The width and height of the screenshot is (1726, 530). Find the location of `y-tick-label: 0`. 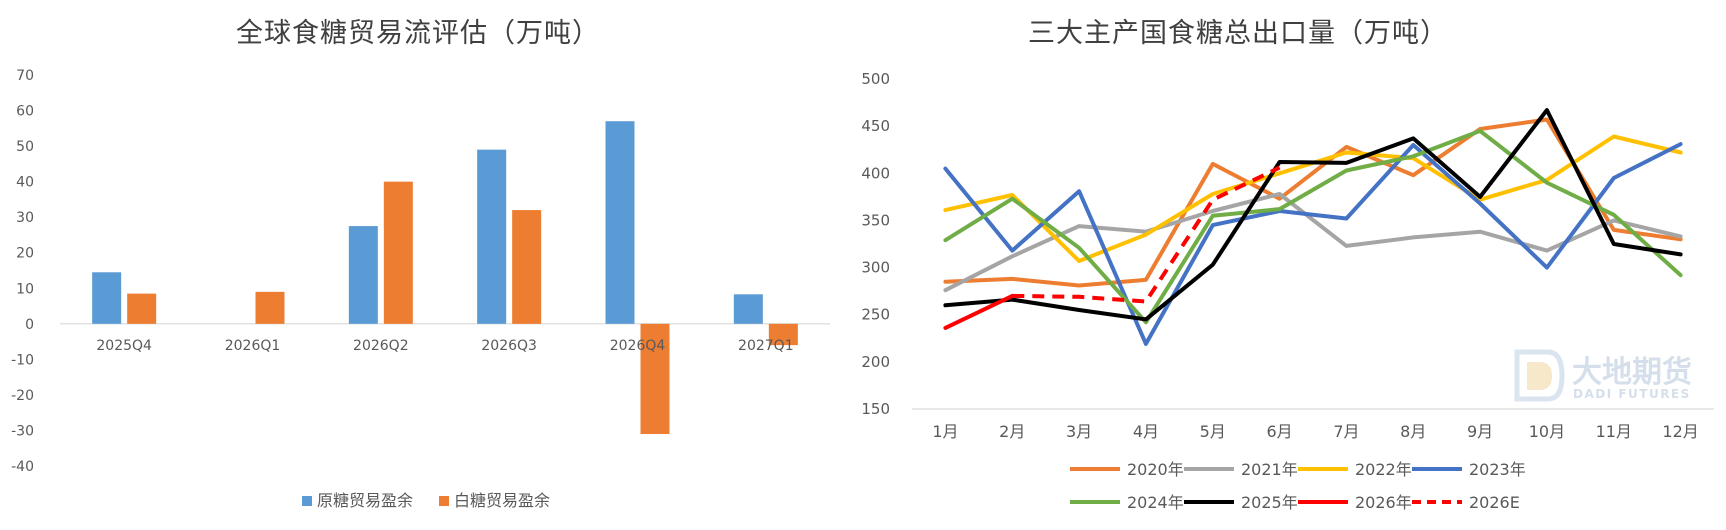

y-tick-label: 0 is located at coordinates (29, 325).